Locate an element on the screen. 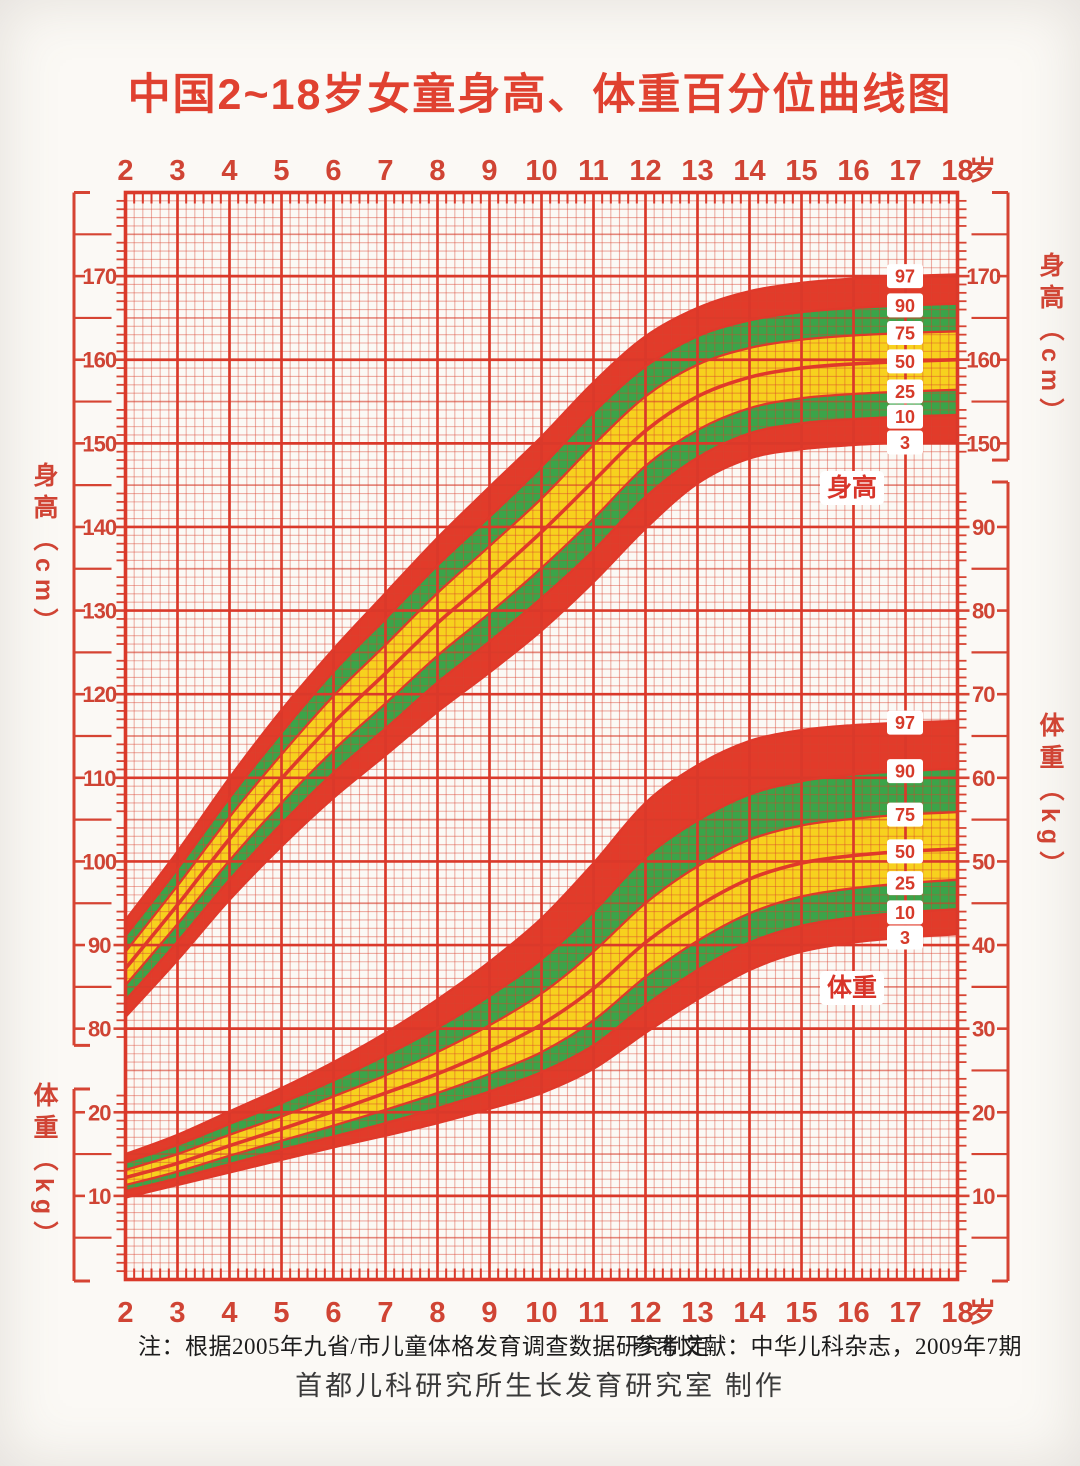 The height and width of the screenshot is (1466, 1080). credit-line: 首都儿科研究所生长发育研究室 制作 is located at coordinates (540, 1386).